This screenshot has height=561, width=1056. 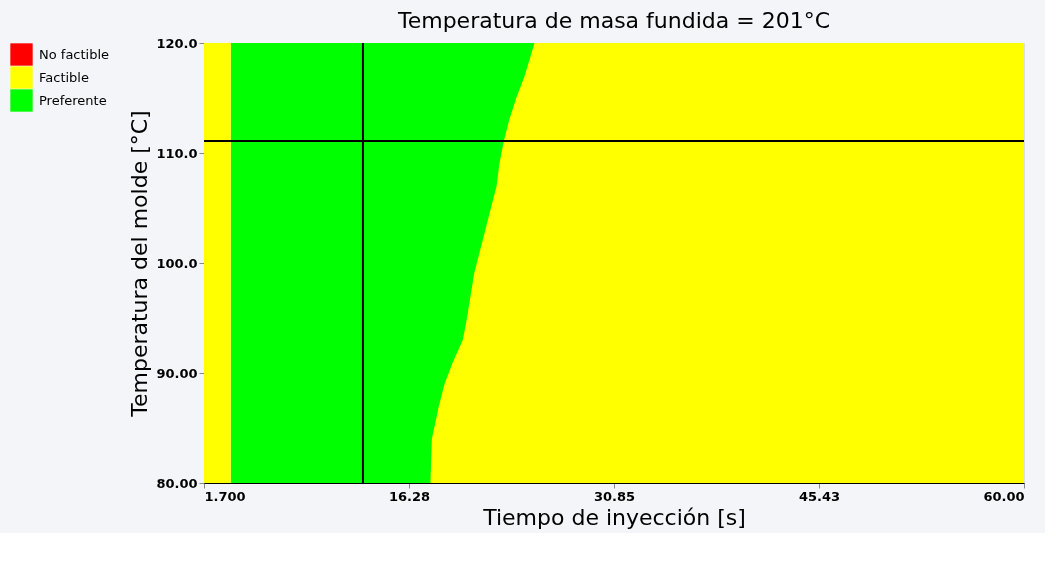 I want to click on x-tick-label: 1.700, so click(x=225, y=496).